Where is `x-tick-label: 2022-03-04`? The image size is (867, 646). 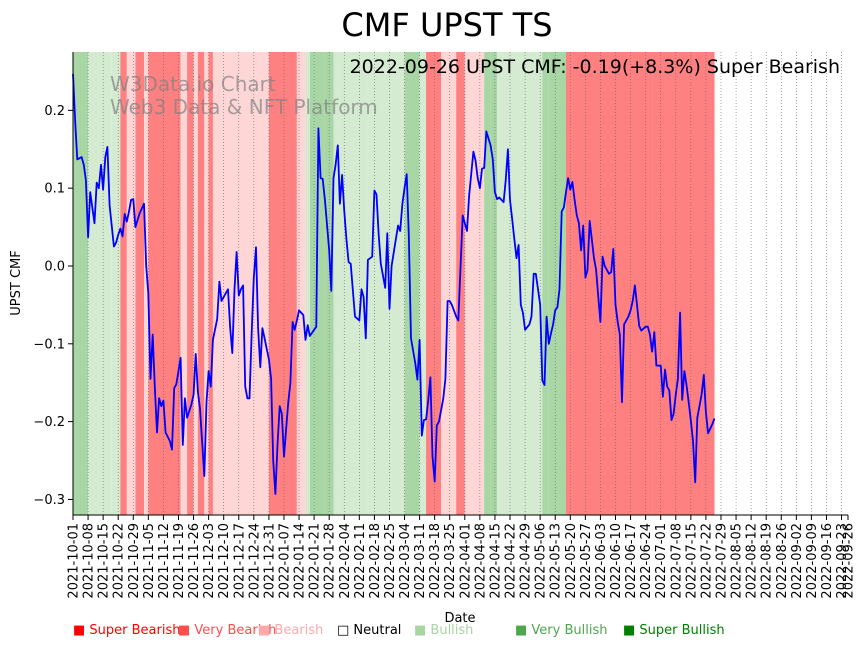 x-tick-label: 2022-03-04 is located at coordinates (405, 561).